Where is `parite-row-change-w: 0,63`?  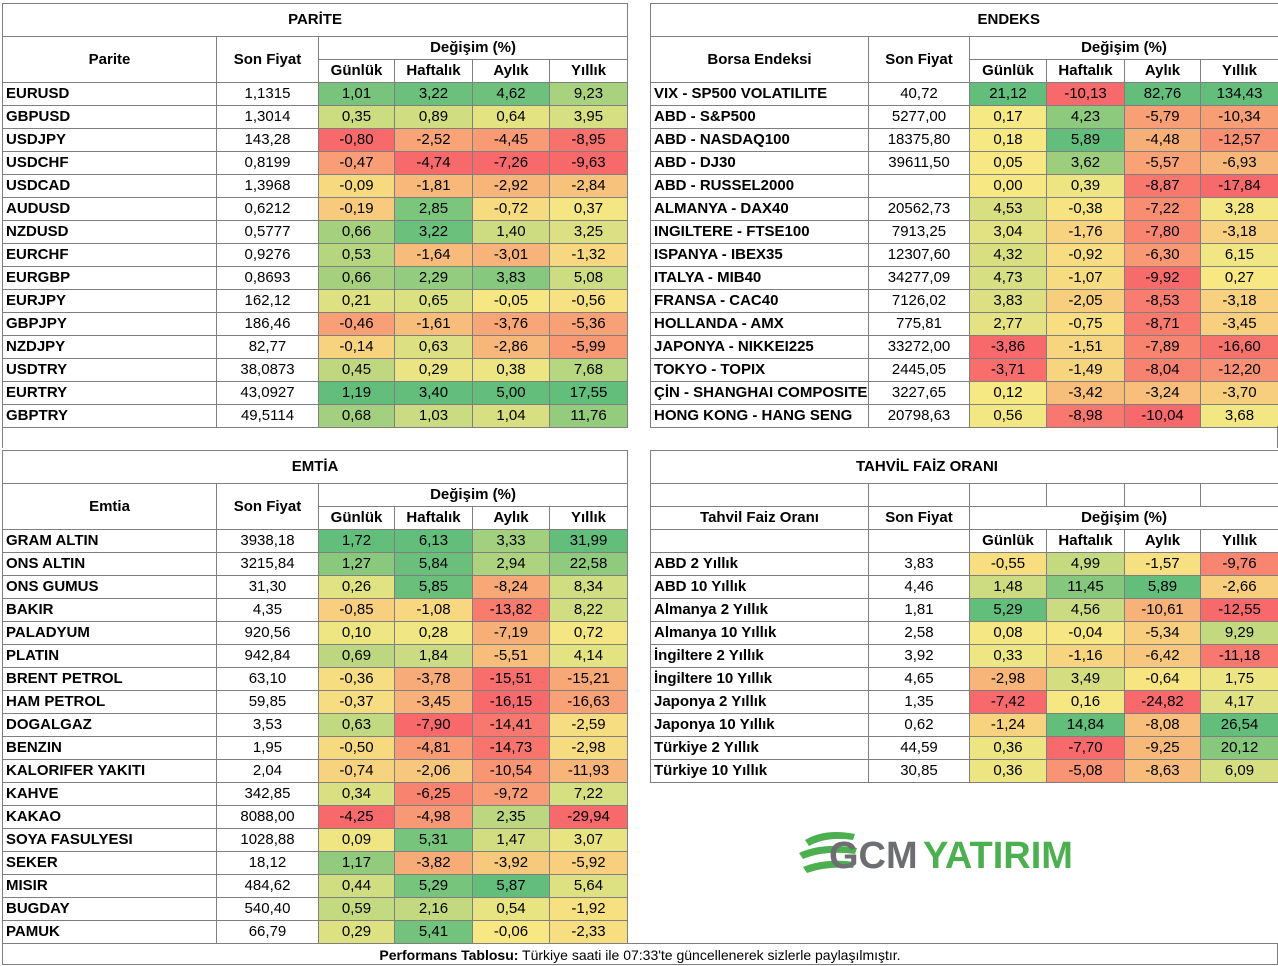
parite-row-change-w: 0,63 is located at coordinates (433, 347).